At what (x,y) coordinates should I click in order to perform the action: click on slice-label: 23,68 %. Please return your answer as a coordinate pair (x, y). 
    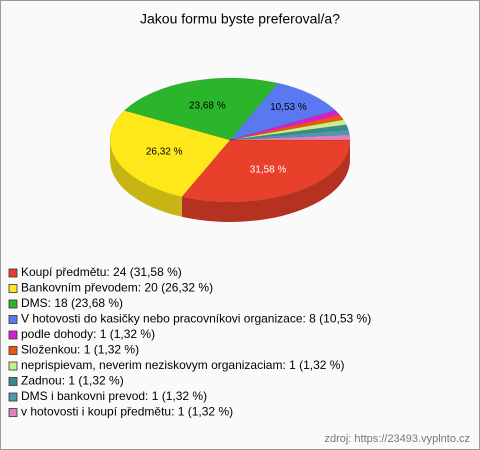
    Looking at the image, I should click on (207, 106).